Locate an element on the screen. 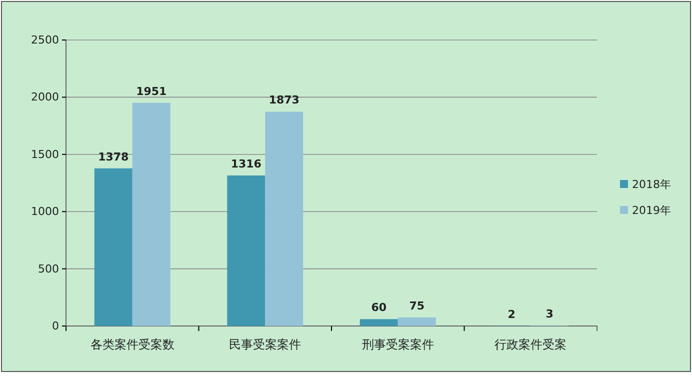 Image resolution: width=692 pixels, height=382 pixels. data-label: 75 is located at coordinates (417, 305).